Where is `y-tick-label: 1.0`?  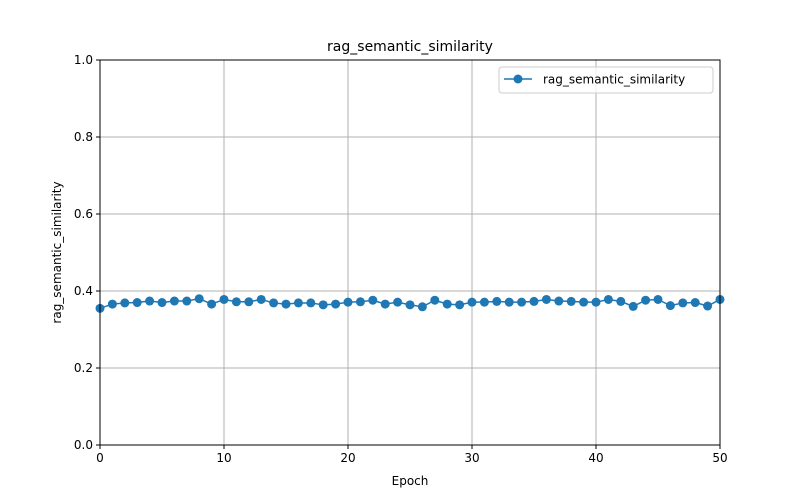 y-tick-label: 1.0 is located at coordinates (83, 60).